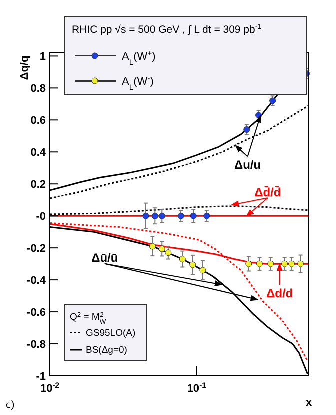  What do you see at coordinates (38, 184) in the screenshot?
I see `y-tick-label: 0.2` at bounding box center [38, 184].